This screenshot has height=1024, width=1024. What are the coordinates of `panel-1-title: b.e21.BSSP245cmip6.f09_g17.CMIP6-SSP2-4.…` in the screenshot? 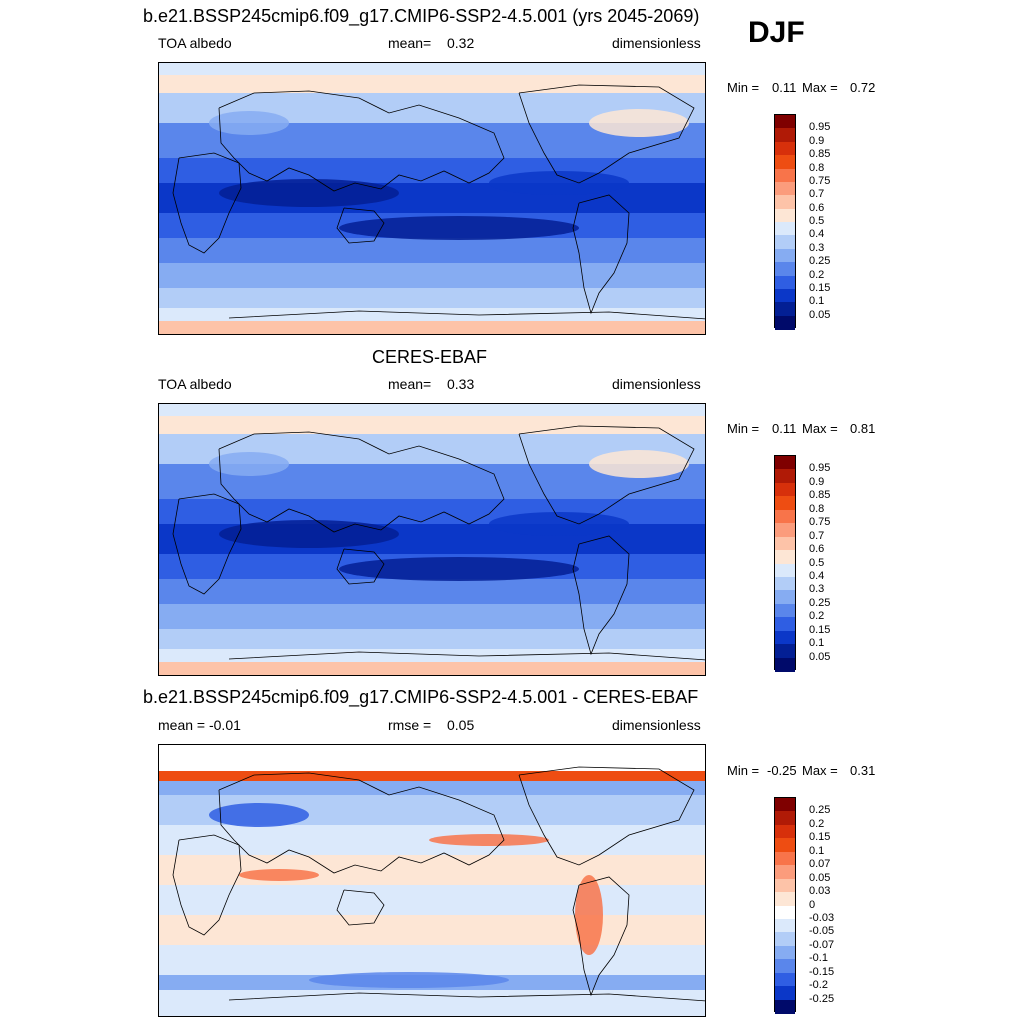 It's located at (421, 16).